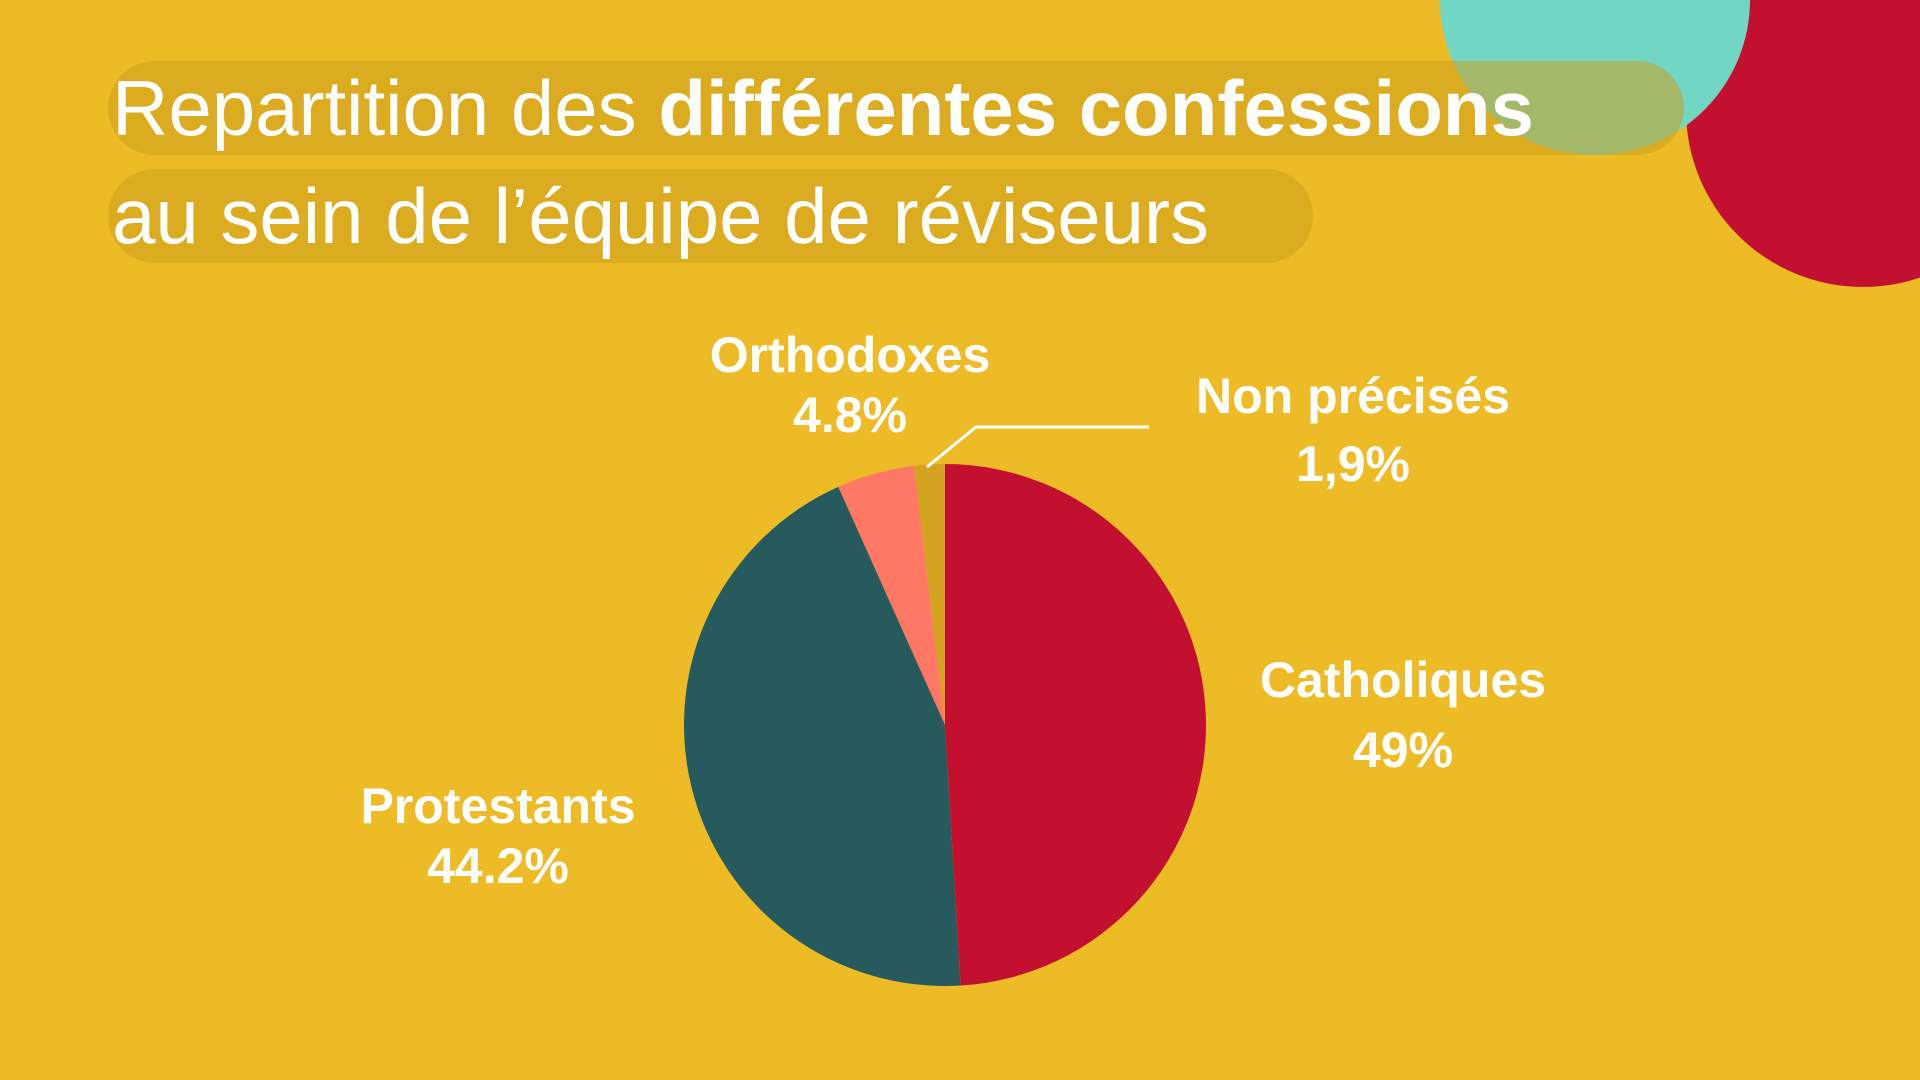 The image size is (1920, 1080). Describe the element at coordinates (1403, 750) in the screenshot. I see `slice-value: 49%` at that location.